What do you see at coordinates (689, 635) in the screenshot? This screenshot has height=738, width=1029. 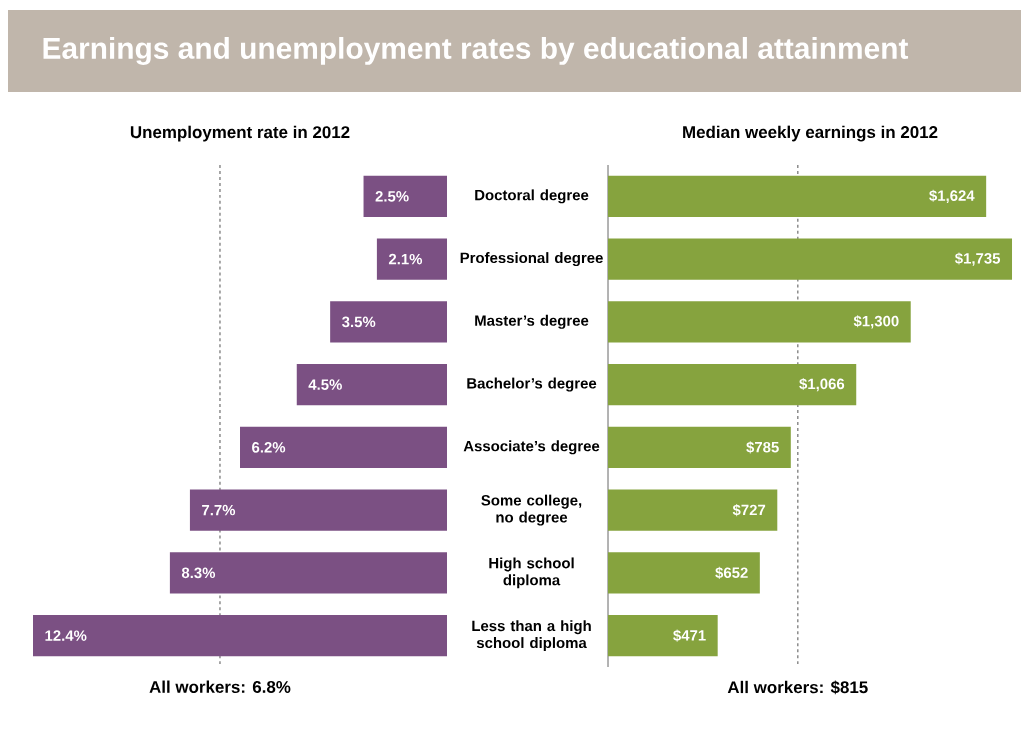 I see `data-label: $471` at bounding box center [689, 635].